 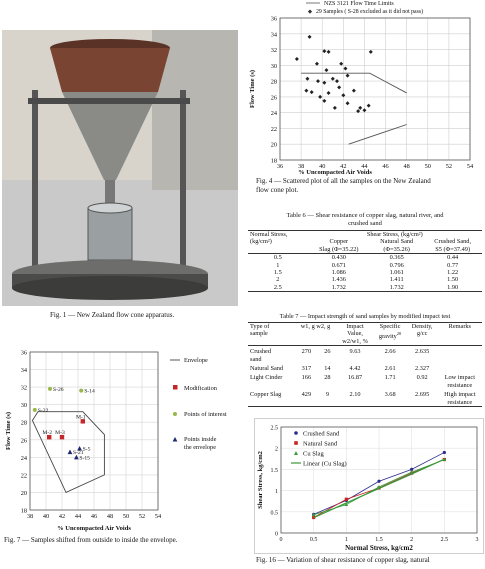 What do you see at coordinates (338, 273) in the screenshot?
I see `table6-cell: 1.086` at bounding box center [338, 273].